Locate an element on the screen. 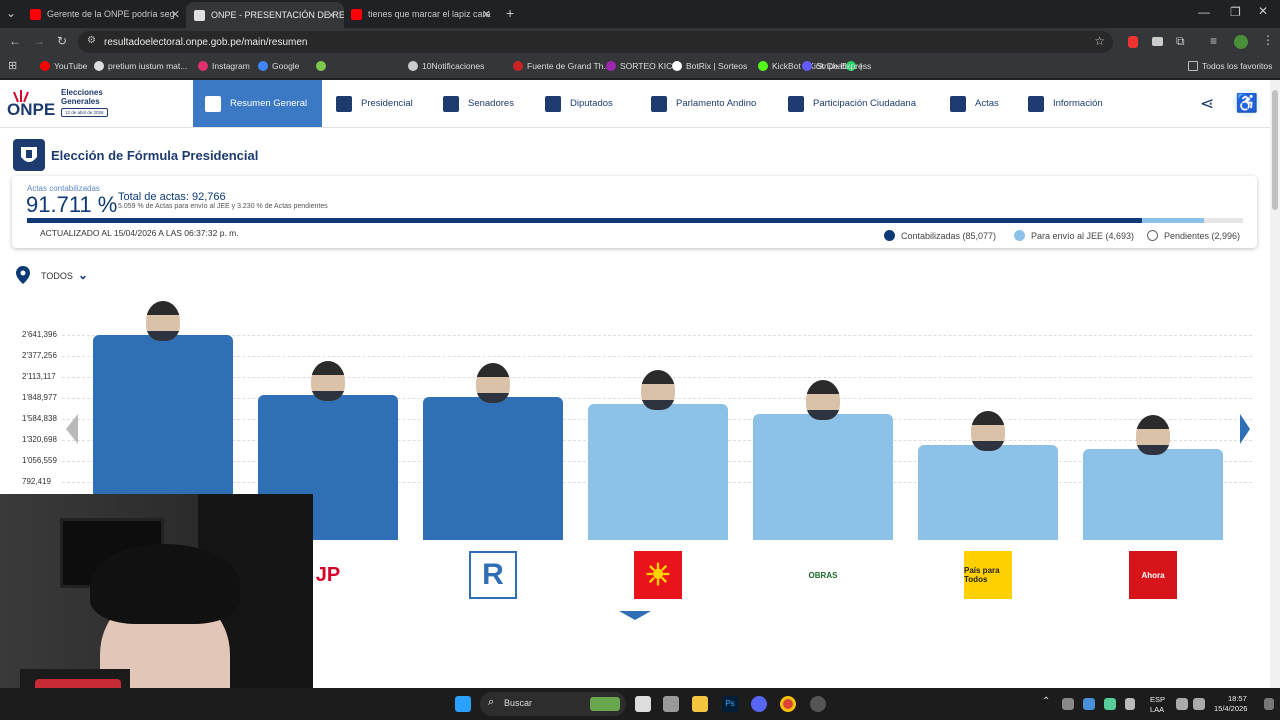 Image resolution: width=1280 pixels, height=720 pixels. bookmark-item: YouTube is located at coordinates (63, 66).